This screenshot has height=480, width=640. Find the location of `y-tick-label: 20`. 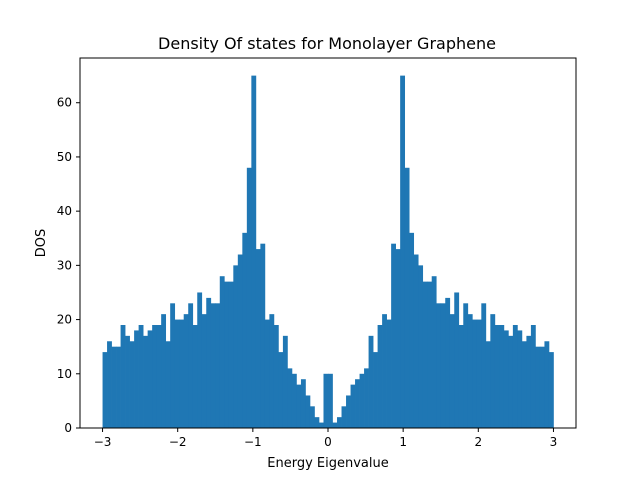

y-tick-label: 20 is located at coordinates (64, 320).